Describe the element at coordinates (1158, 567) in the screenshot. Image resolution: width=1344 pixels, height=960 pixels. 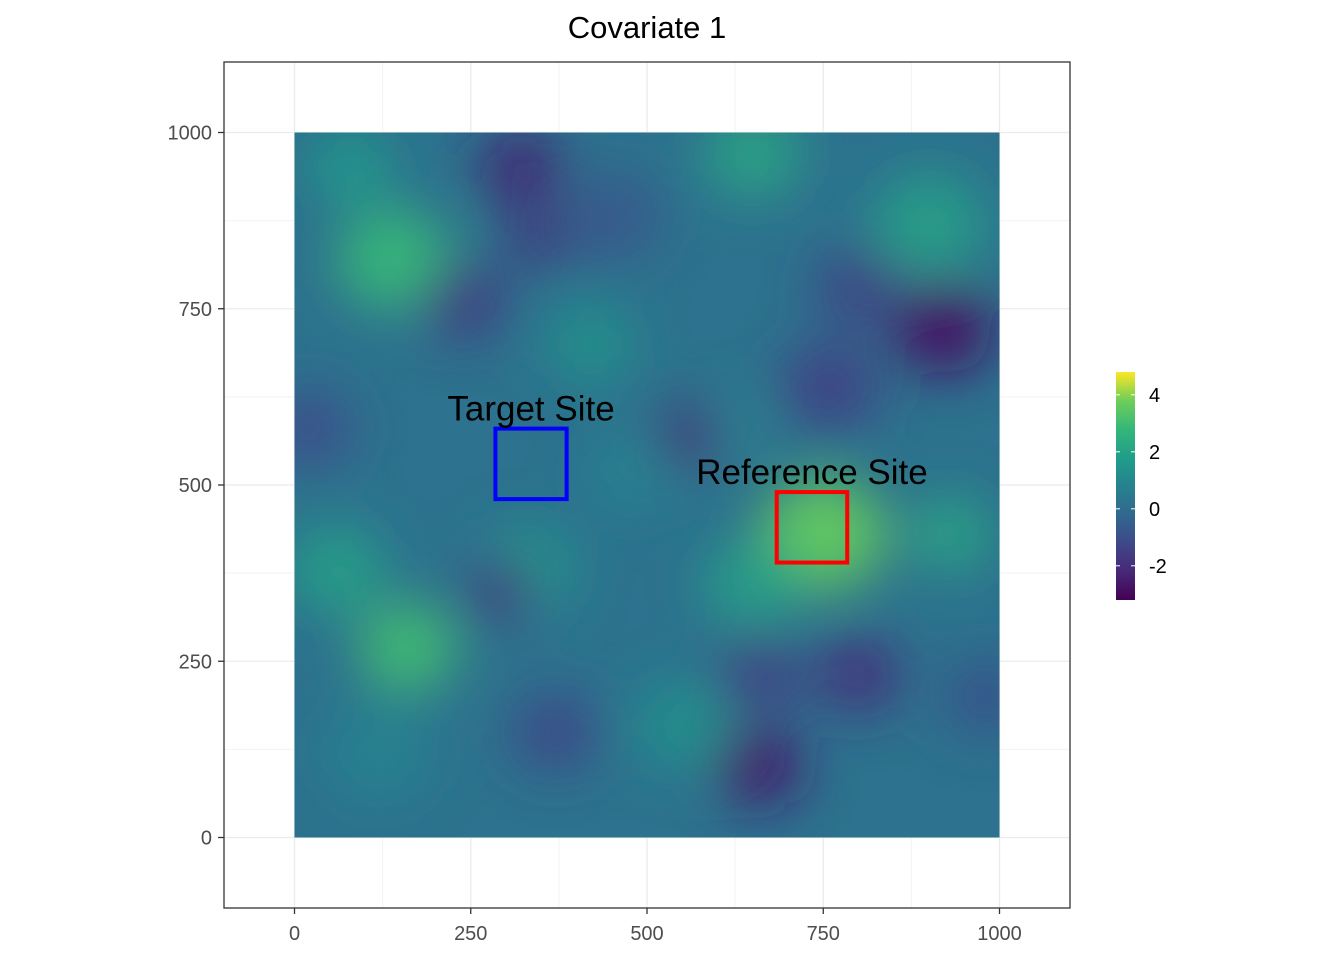
I see `colorbar-label: -2` at that location.